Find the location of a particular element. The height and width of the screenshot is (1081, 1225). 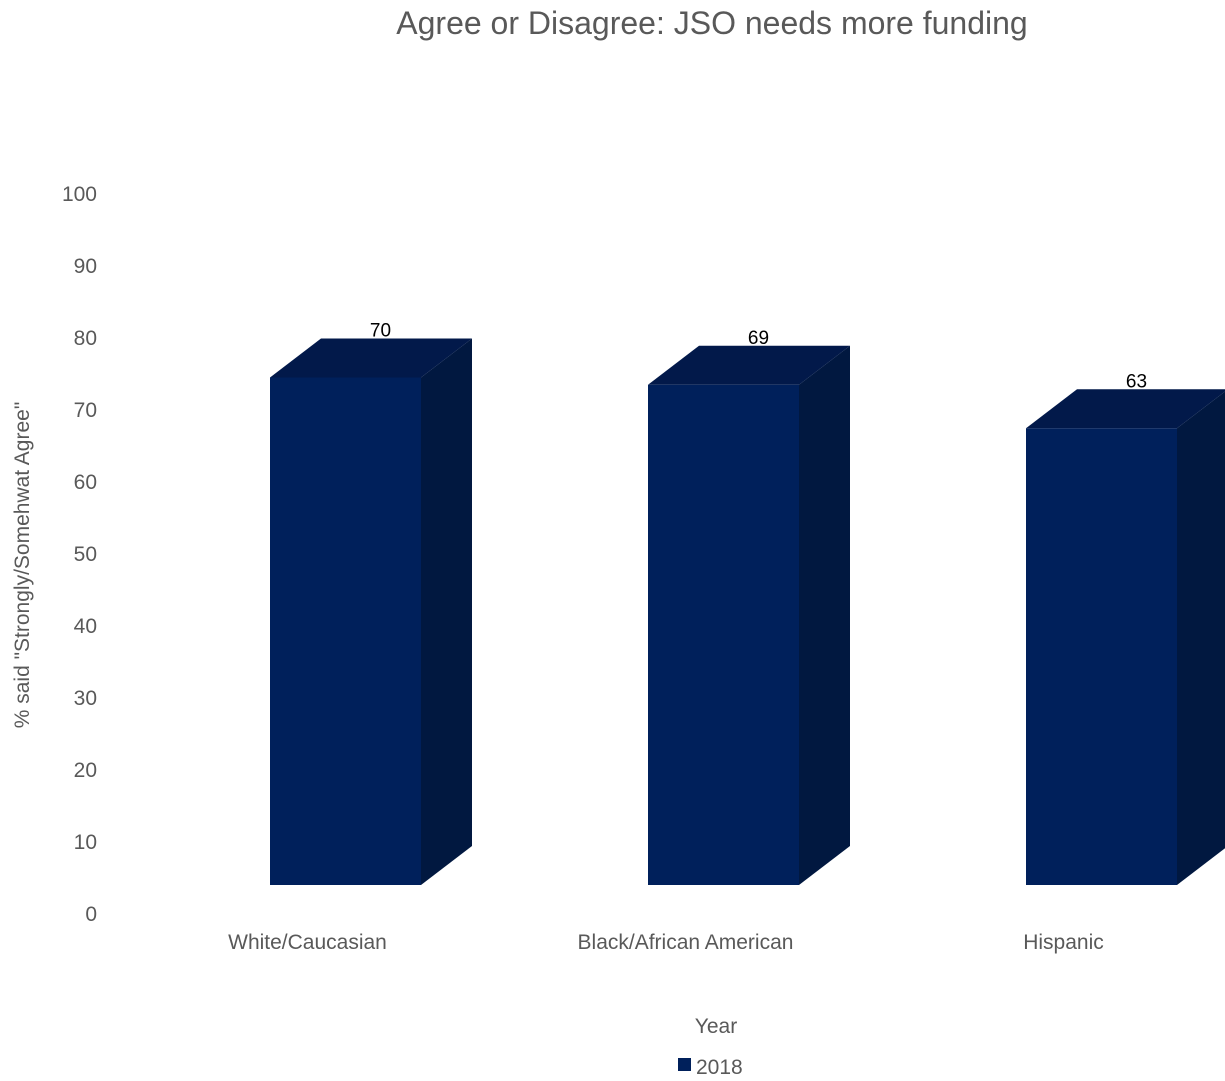

y-tick-label: 100 is located at coordinates (79, 194).